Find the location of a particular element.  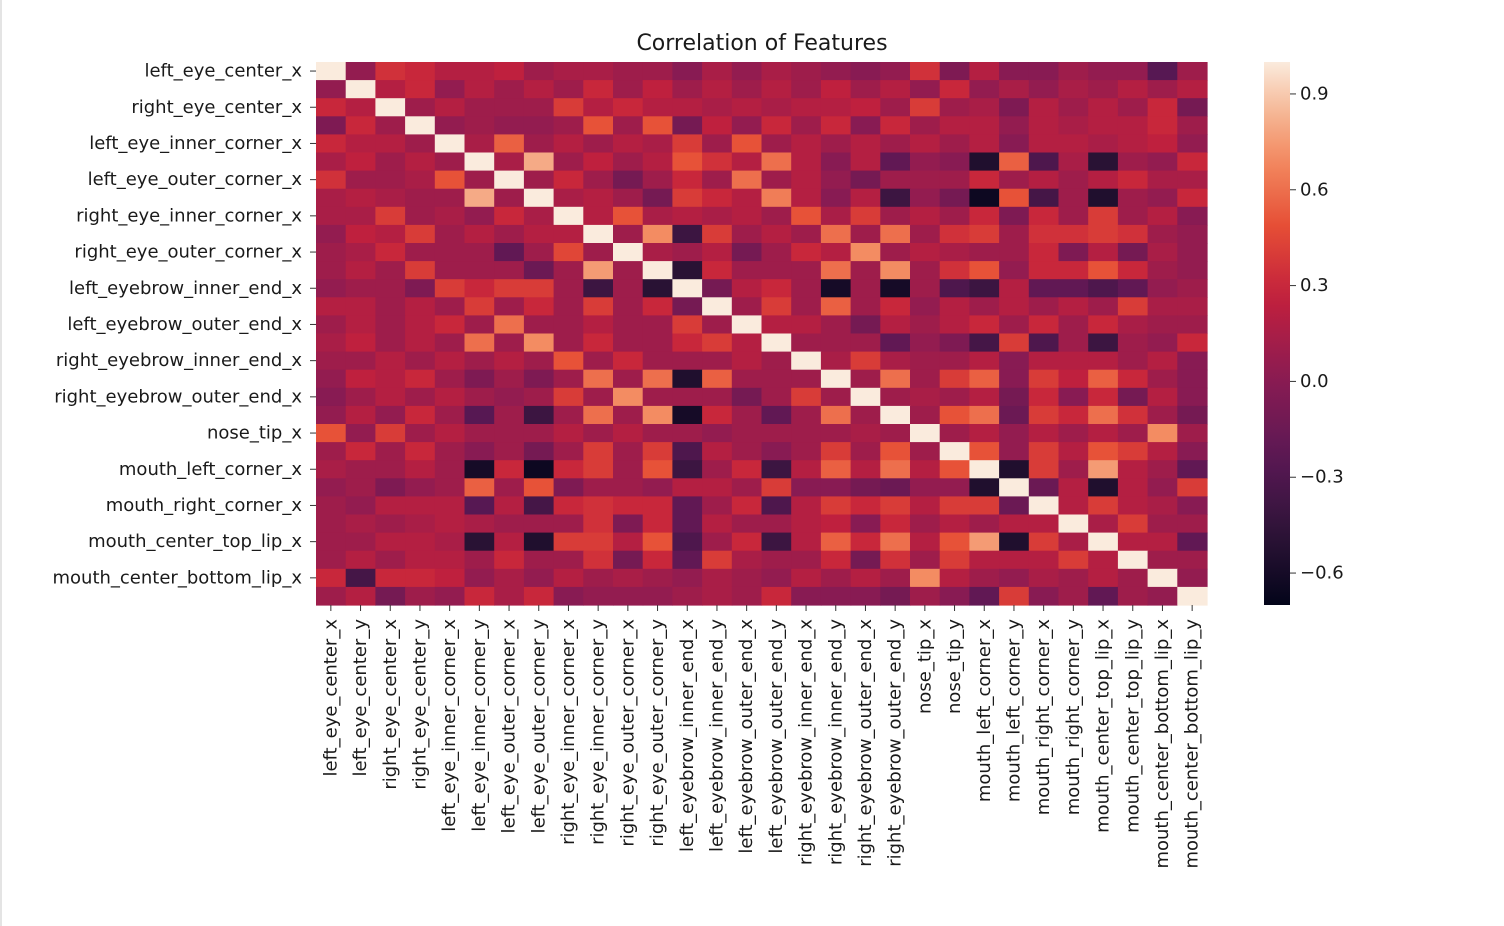

column-tick-label: mouth_center_top_lip_x is located at coordinates (1103, 726).